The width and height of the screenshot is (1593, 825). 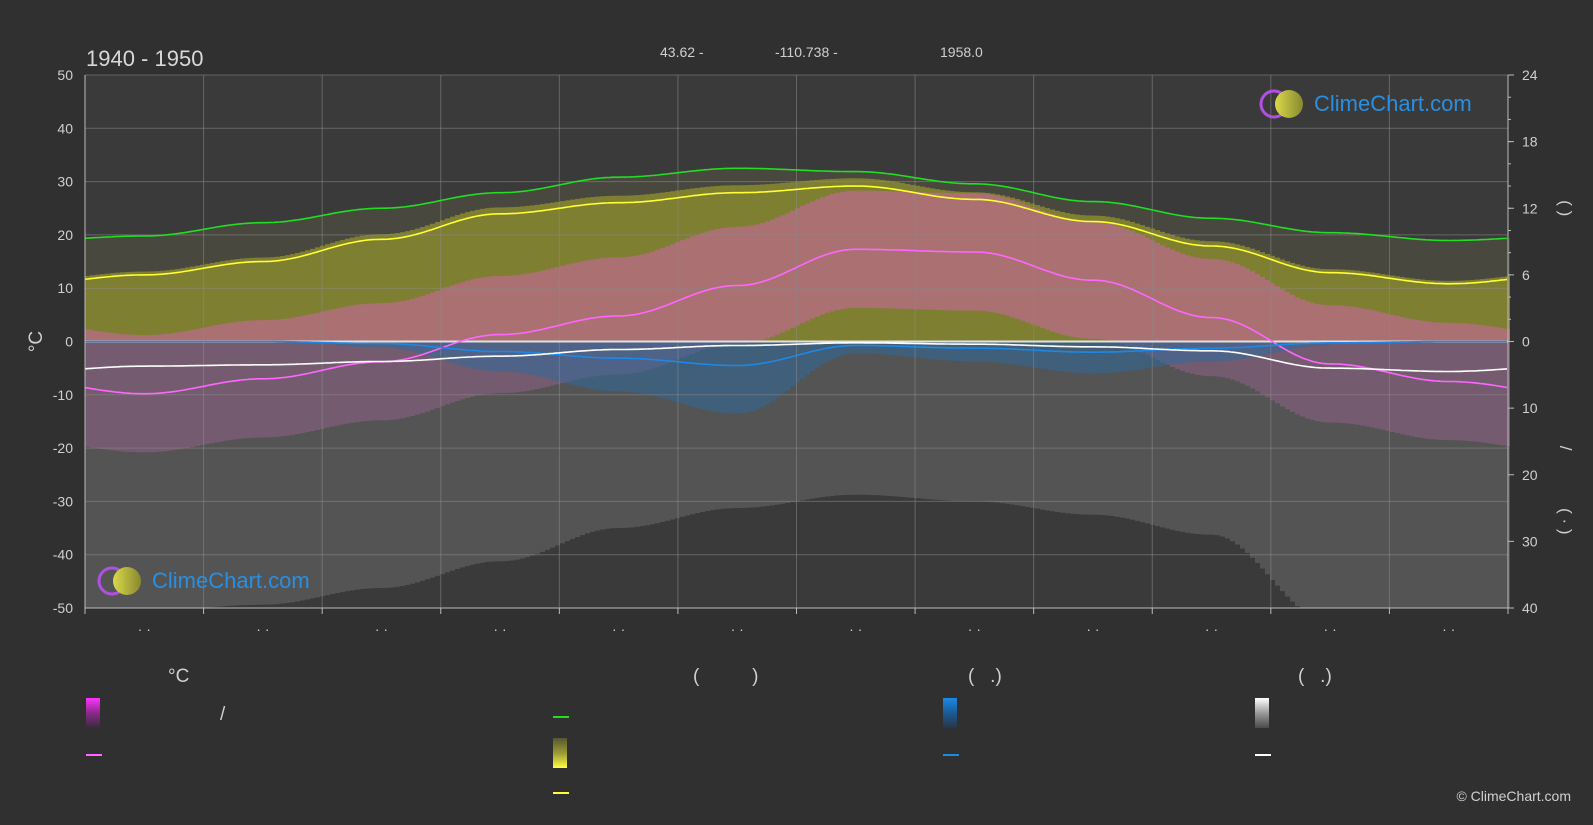 What do you see at coordinates (65, 288) in the screenshot?
I see `y-tick-label: 10` at bounding box center [65, 288].